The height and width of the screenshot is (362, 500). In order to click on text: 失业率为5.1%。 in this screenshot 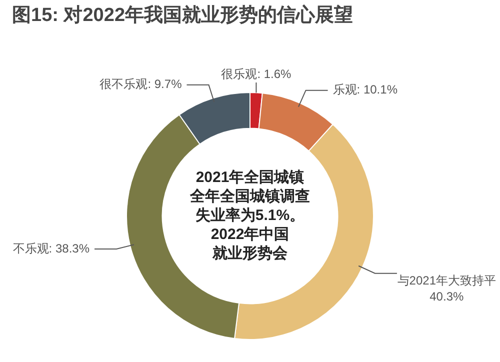, I will do `click(250, 215)`.